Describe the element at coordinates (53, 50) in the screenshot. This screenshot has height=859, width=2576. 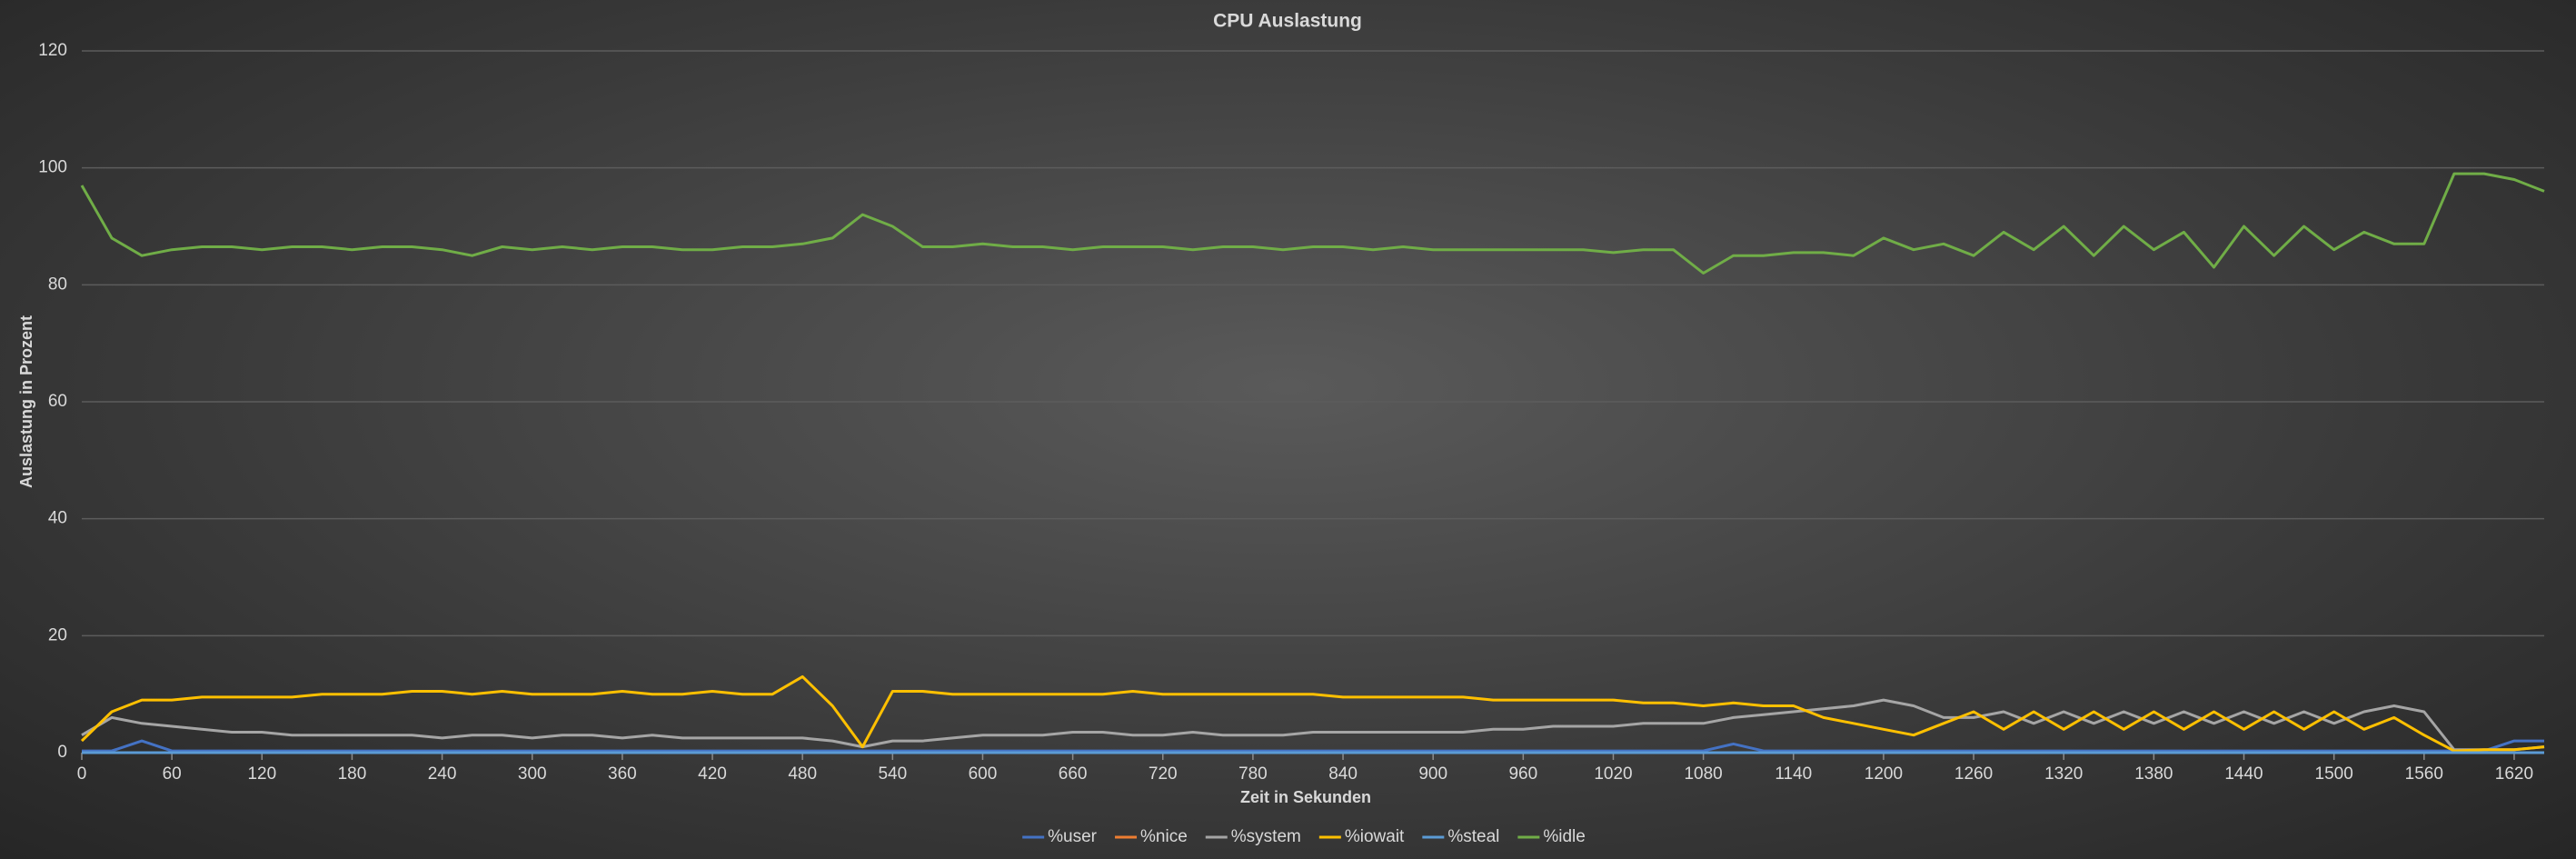
I see `y-tick-label: 120` at that location.